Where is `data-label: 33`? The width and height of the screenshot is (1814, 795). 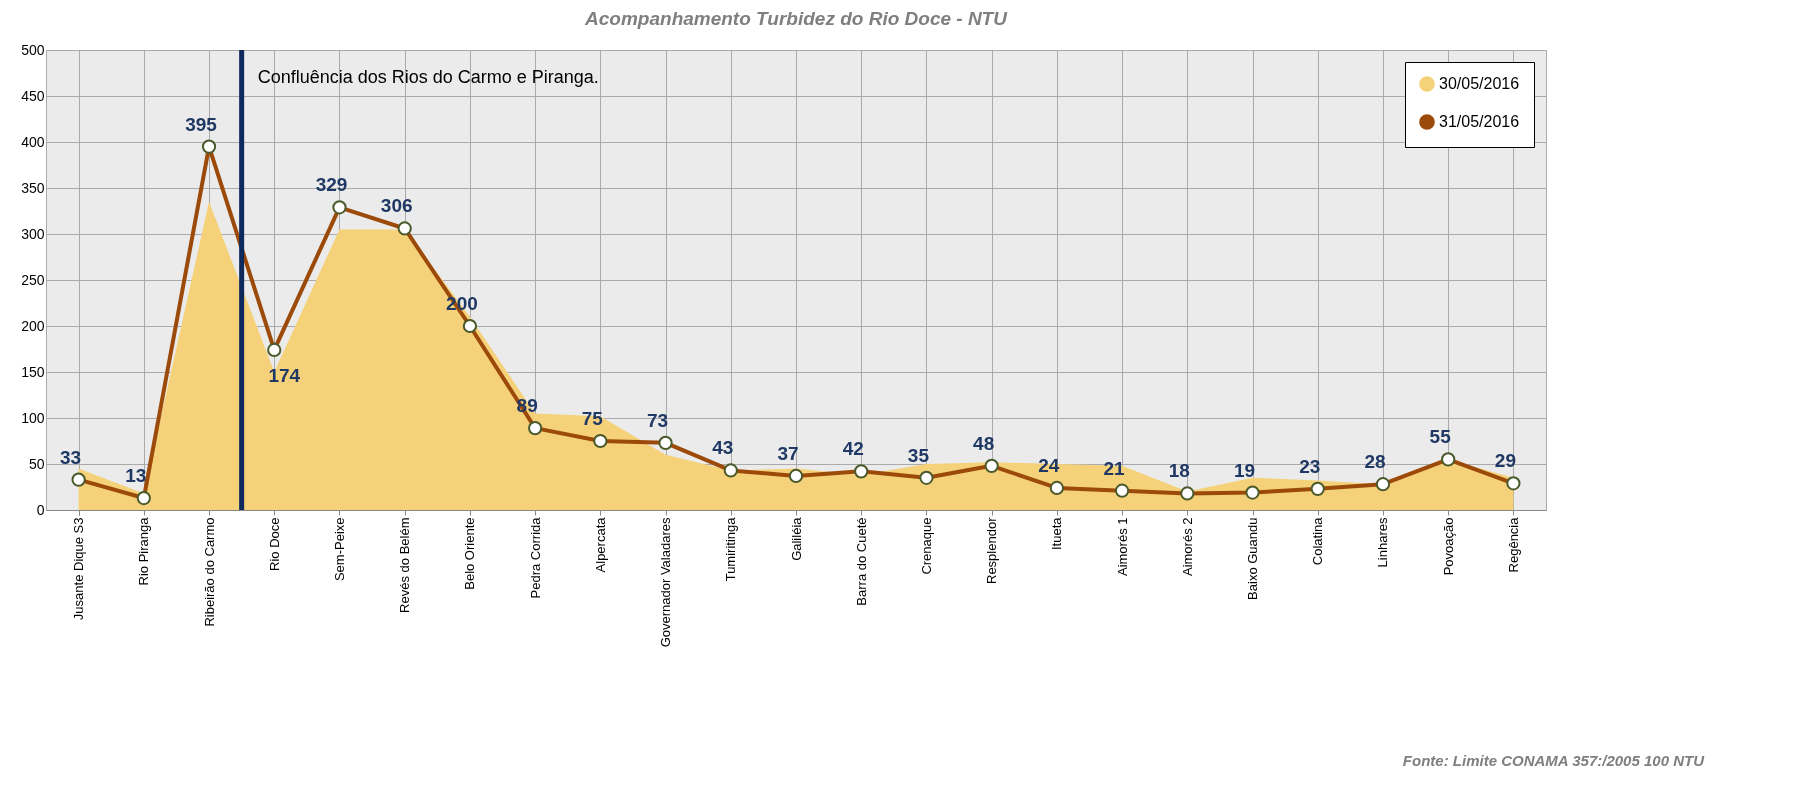
data-label: 33 is located at coordinates (71, 457).